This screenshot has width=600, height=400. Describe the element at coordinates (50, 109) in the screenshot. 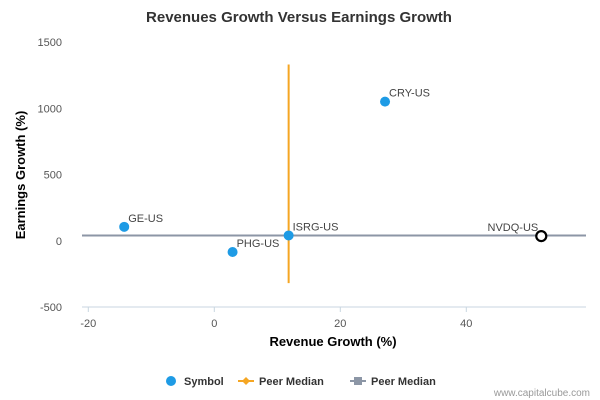

I see `y-tick-label: 1000` at that location.